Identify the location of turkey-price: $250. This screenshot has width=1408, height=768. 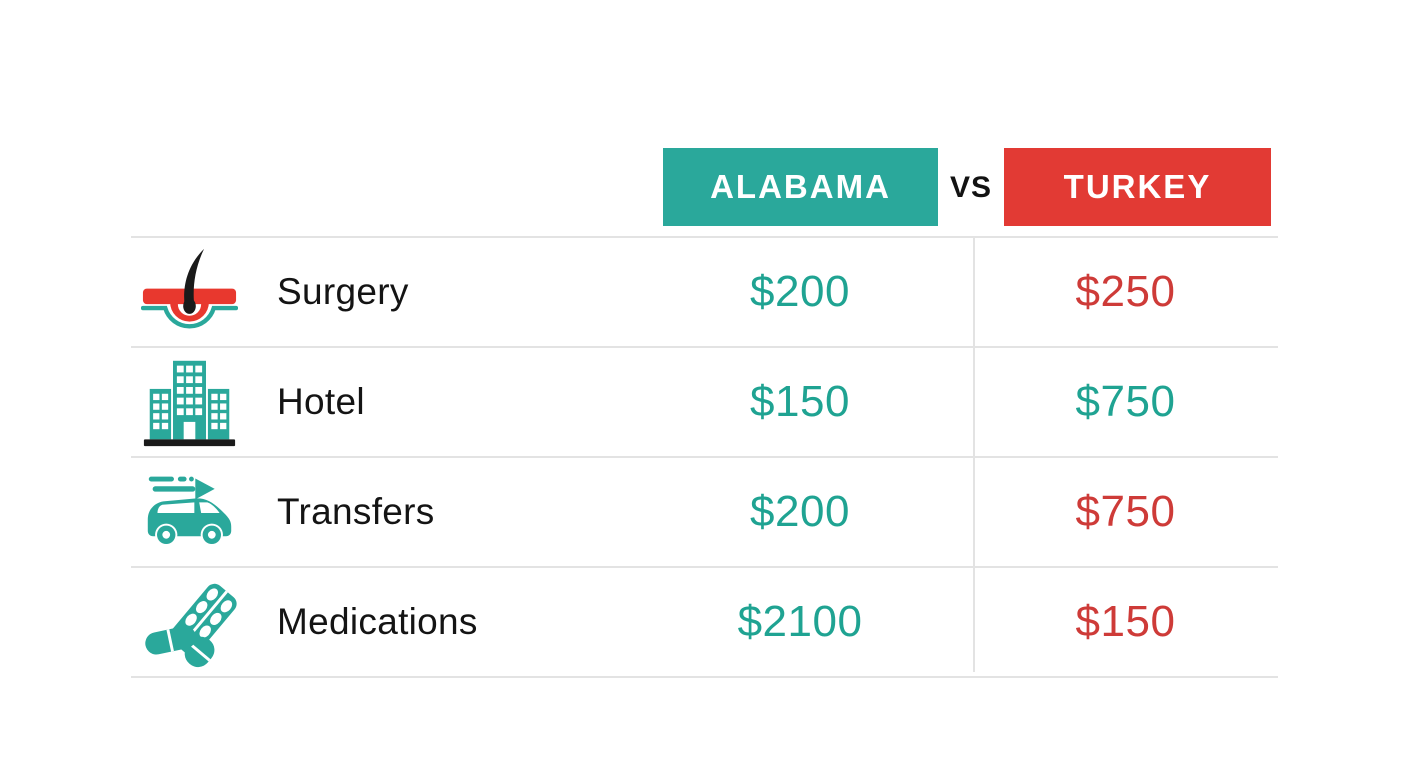
(1125, 291).